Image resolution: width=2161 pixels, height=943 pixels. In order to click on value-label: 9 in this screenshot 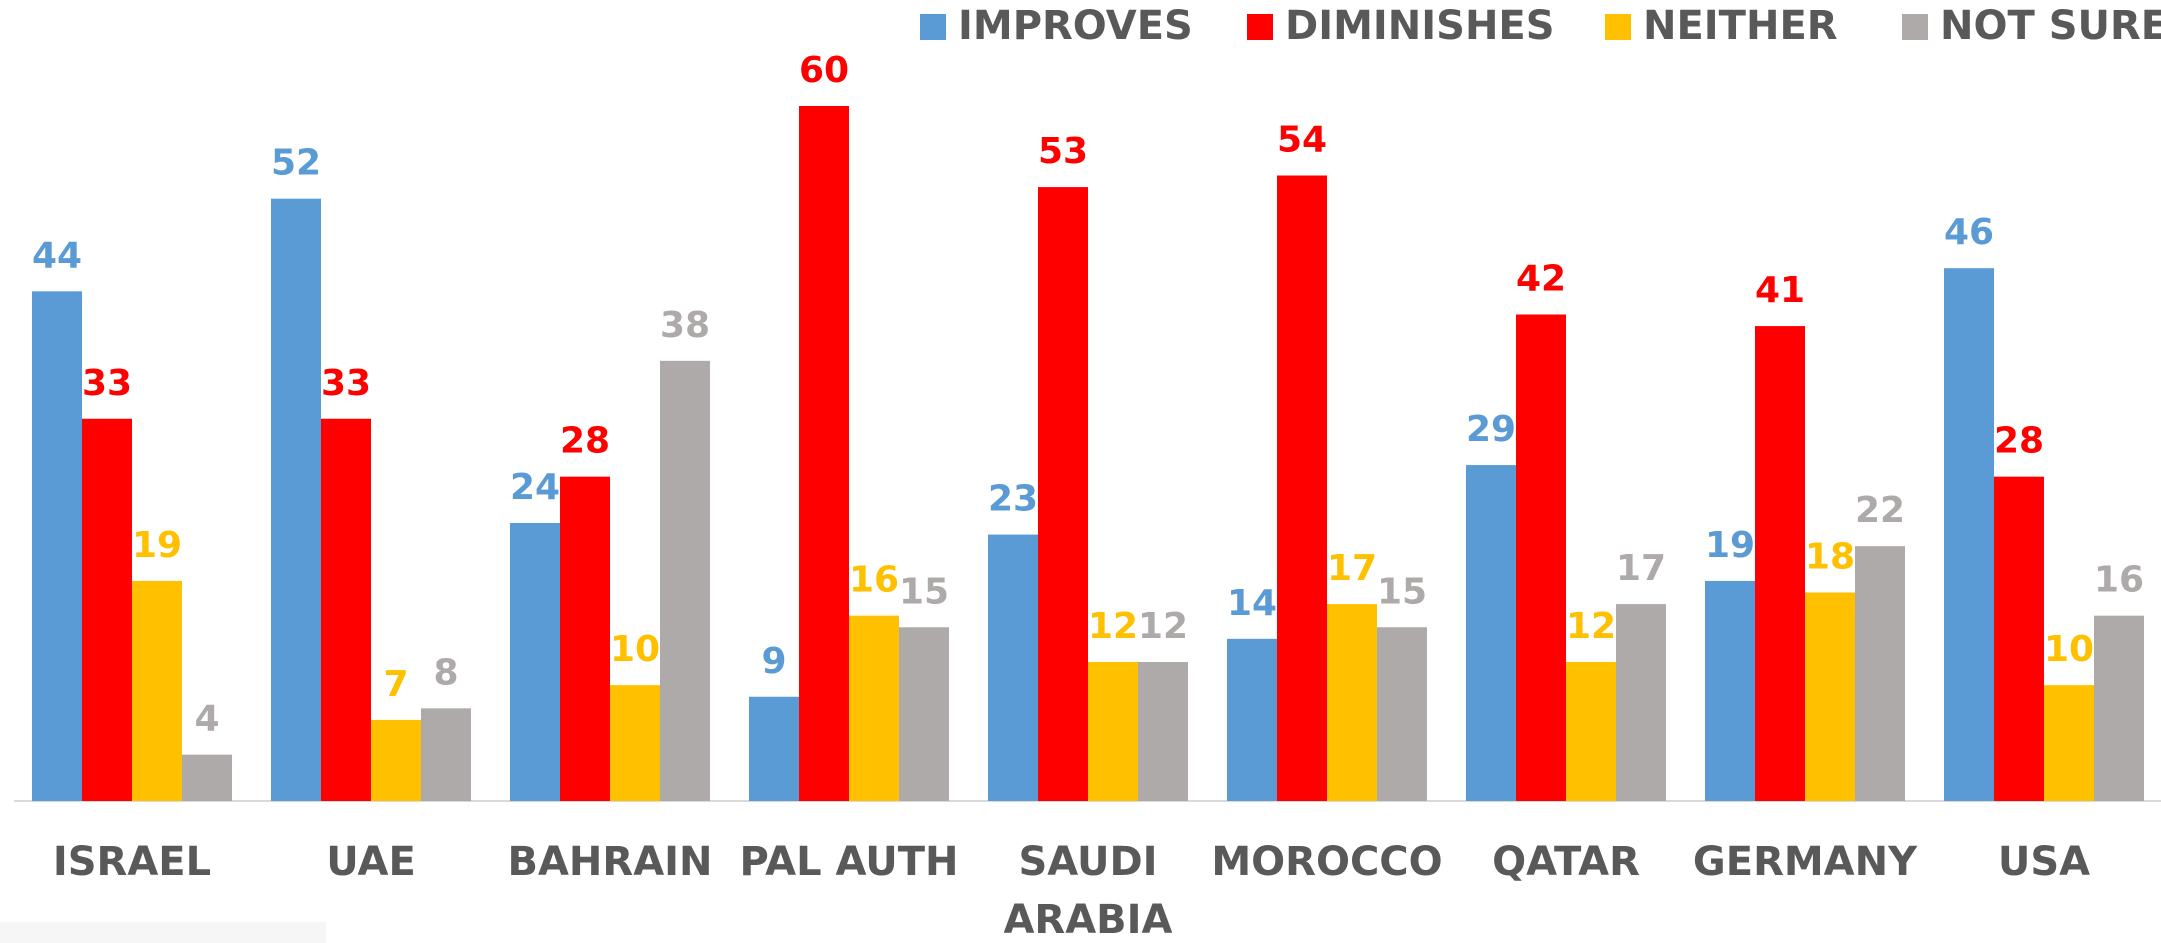, I will do `click(773, 661)`.